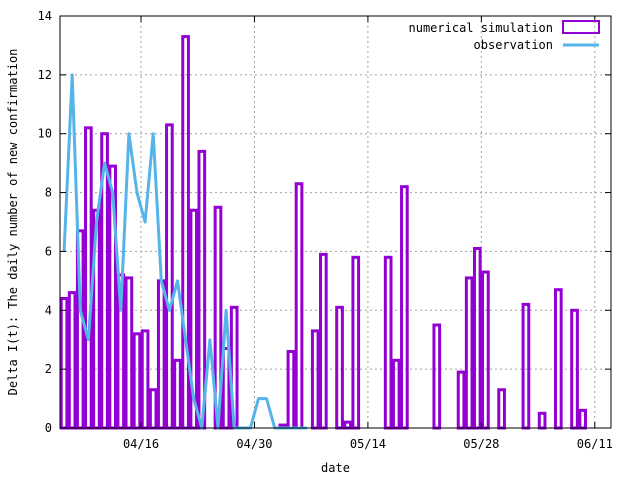 Image resolution: width=640 pixels, height=480 pixels. What do you see at coordinates (48, 193) in the screenshot?
I see `y-tick-label: 8` at bounding box center [48, 193].